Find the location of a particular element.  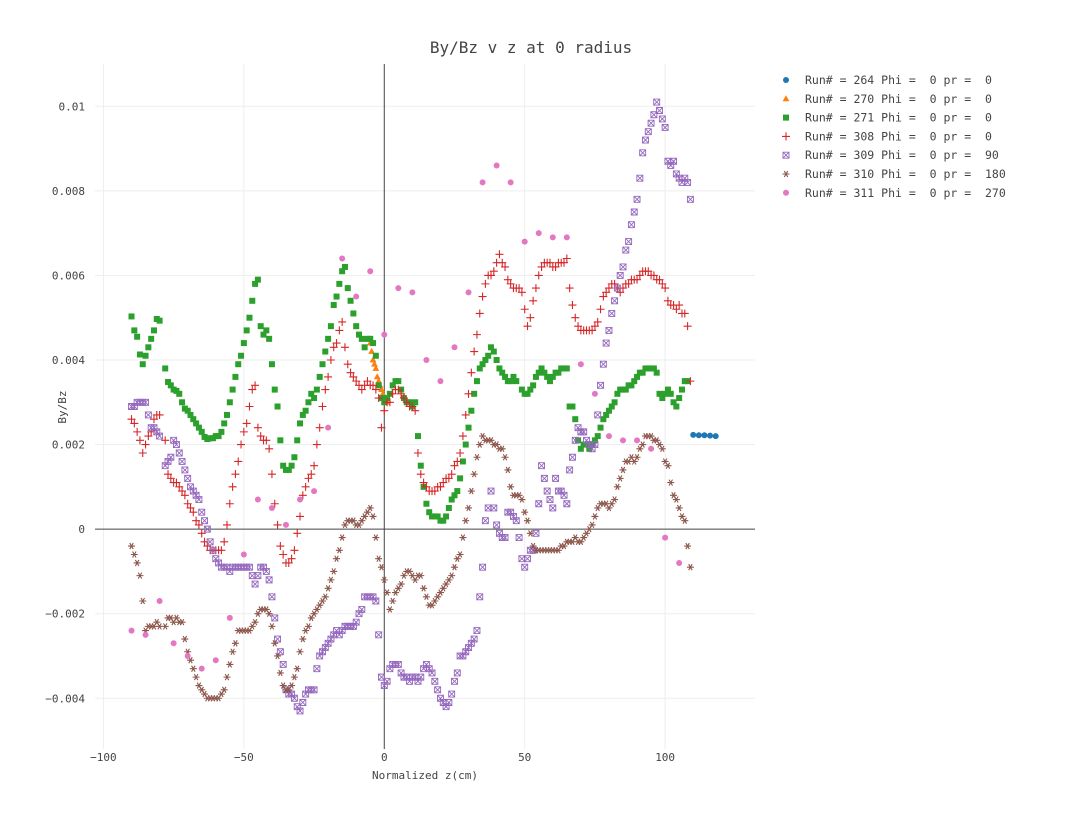

legend-item: Run# = 309 Phi = 0 pr = 90 is located at coordinates (890, 155).